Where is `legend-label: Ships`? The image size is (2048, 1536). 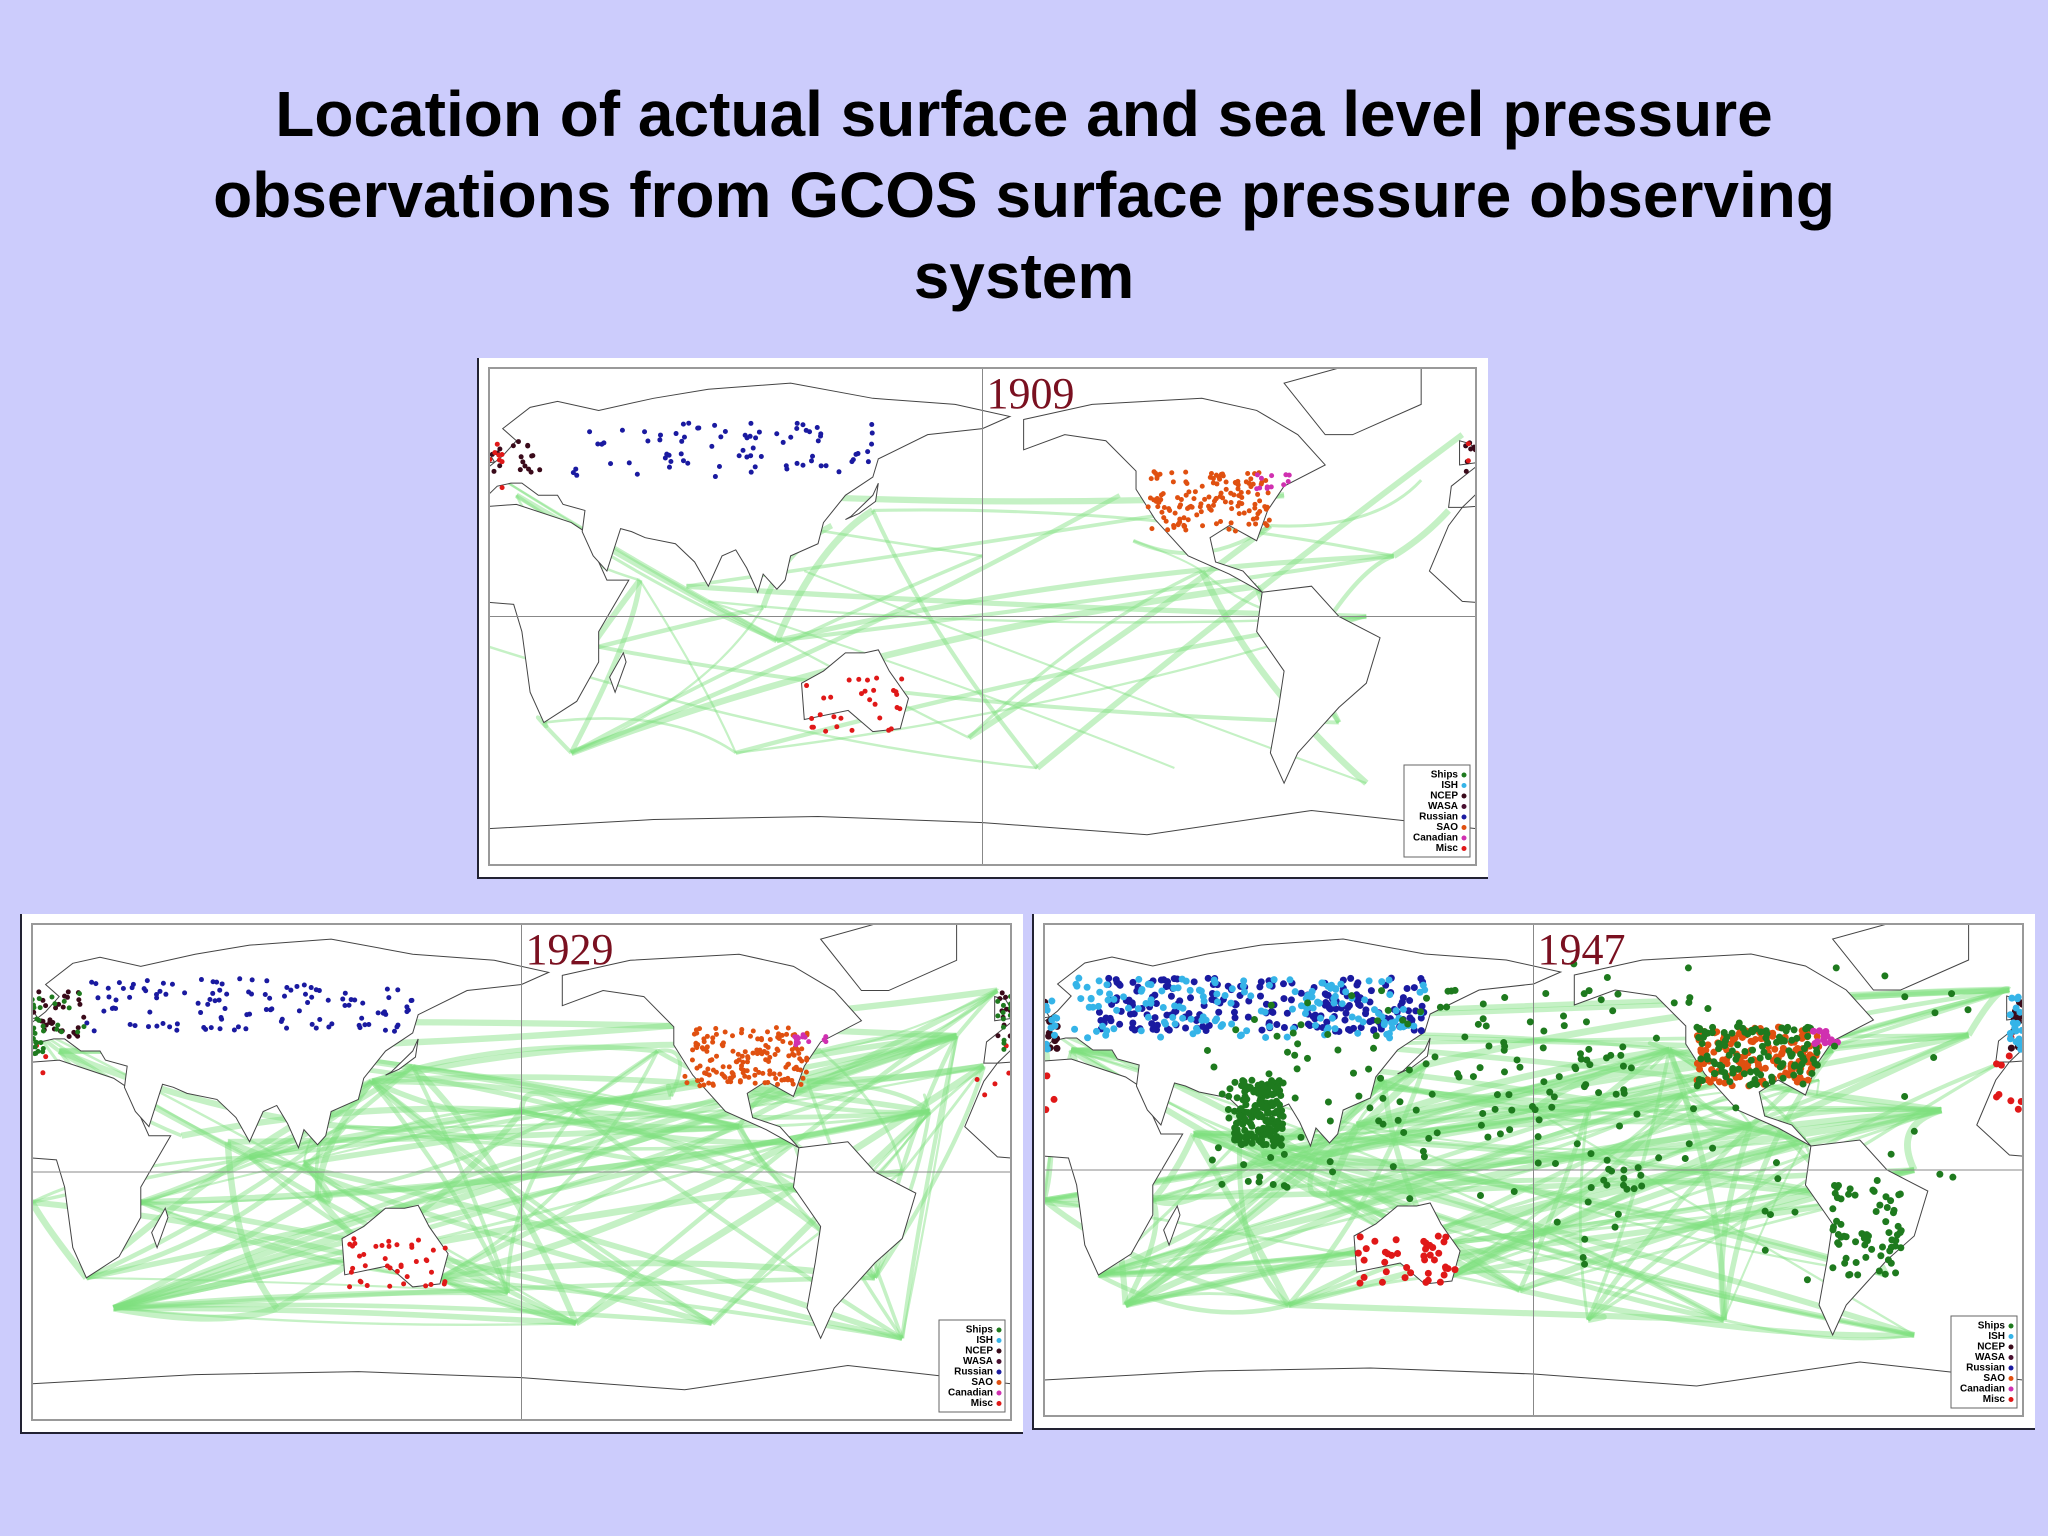 legend-label: Ships is located at coordinates (980, 1330).